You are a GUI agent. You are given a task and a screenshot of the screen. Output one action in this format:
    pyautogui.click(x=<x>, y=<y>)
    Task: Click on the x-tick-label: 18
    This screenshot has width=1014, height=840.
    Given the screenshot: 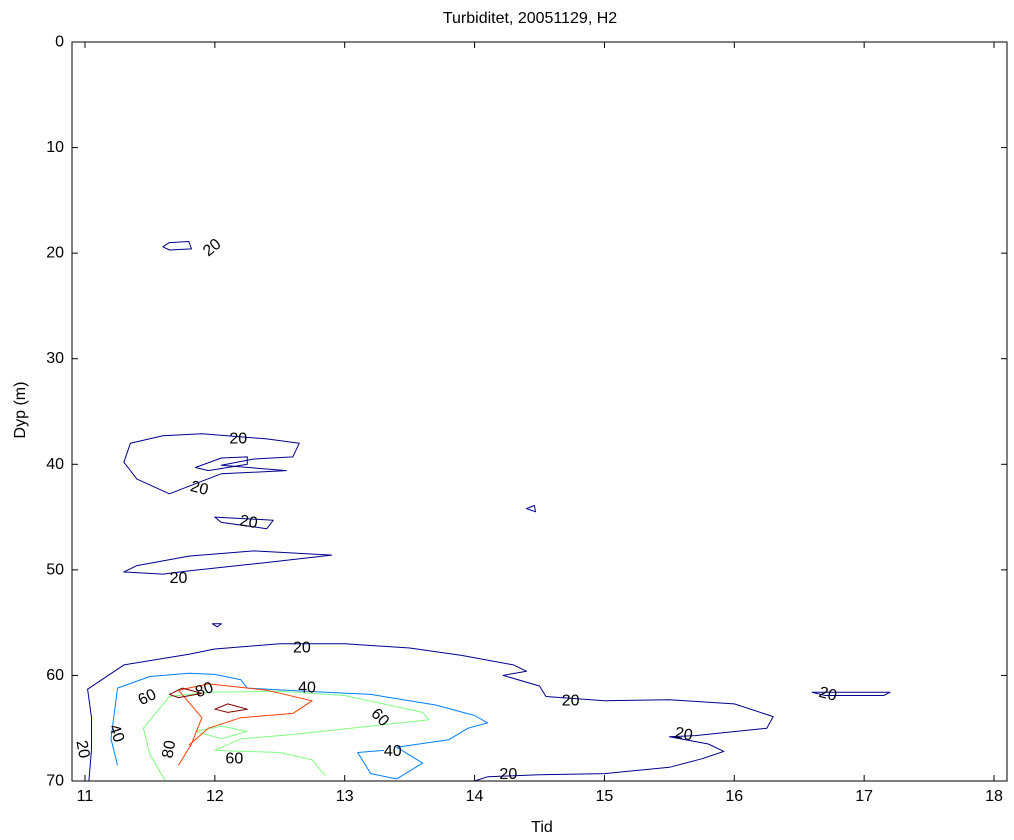 What is the action you would take?
    pyautogui.click(x=994, y=796)
    